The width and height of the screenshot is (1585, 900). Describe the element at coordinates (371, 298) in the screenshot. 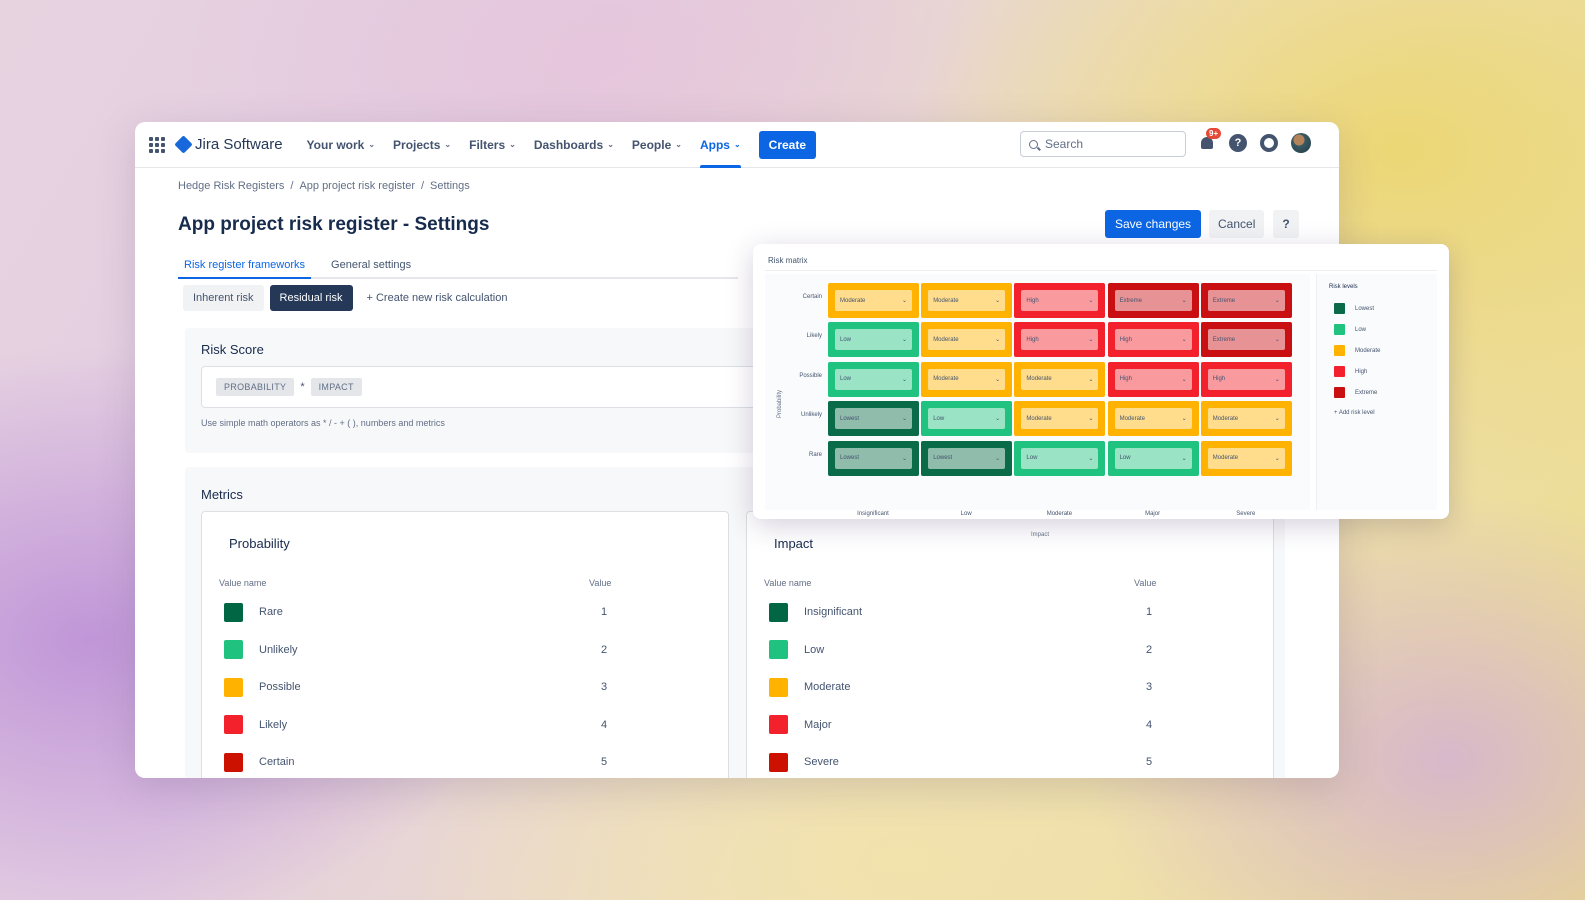

I see `plus-icon: +` at that location.